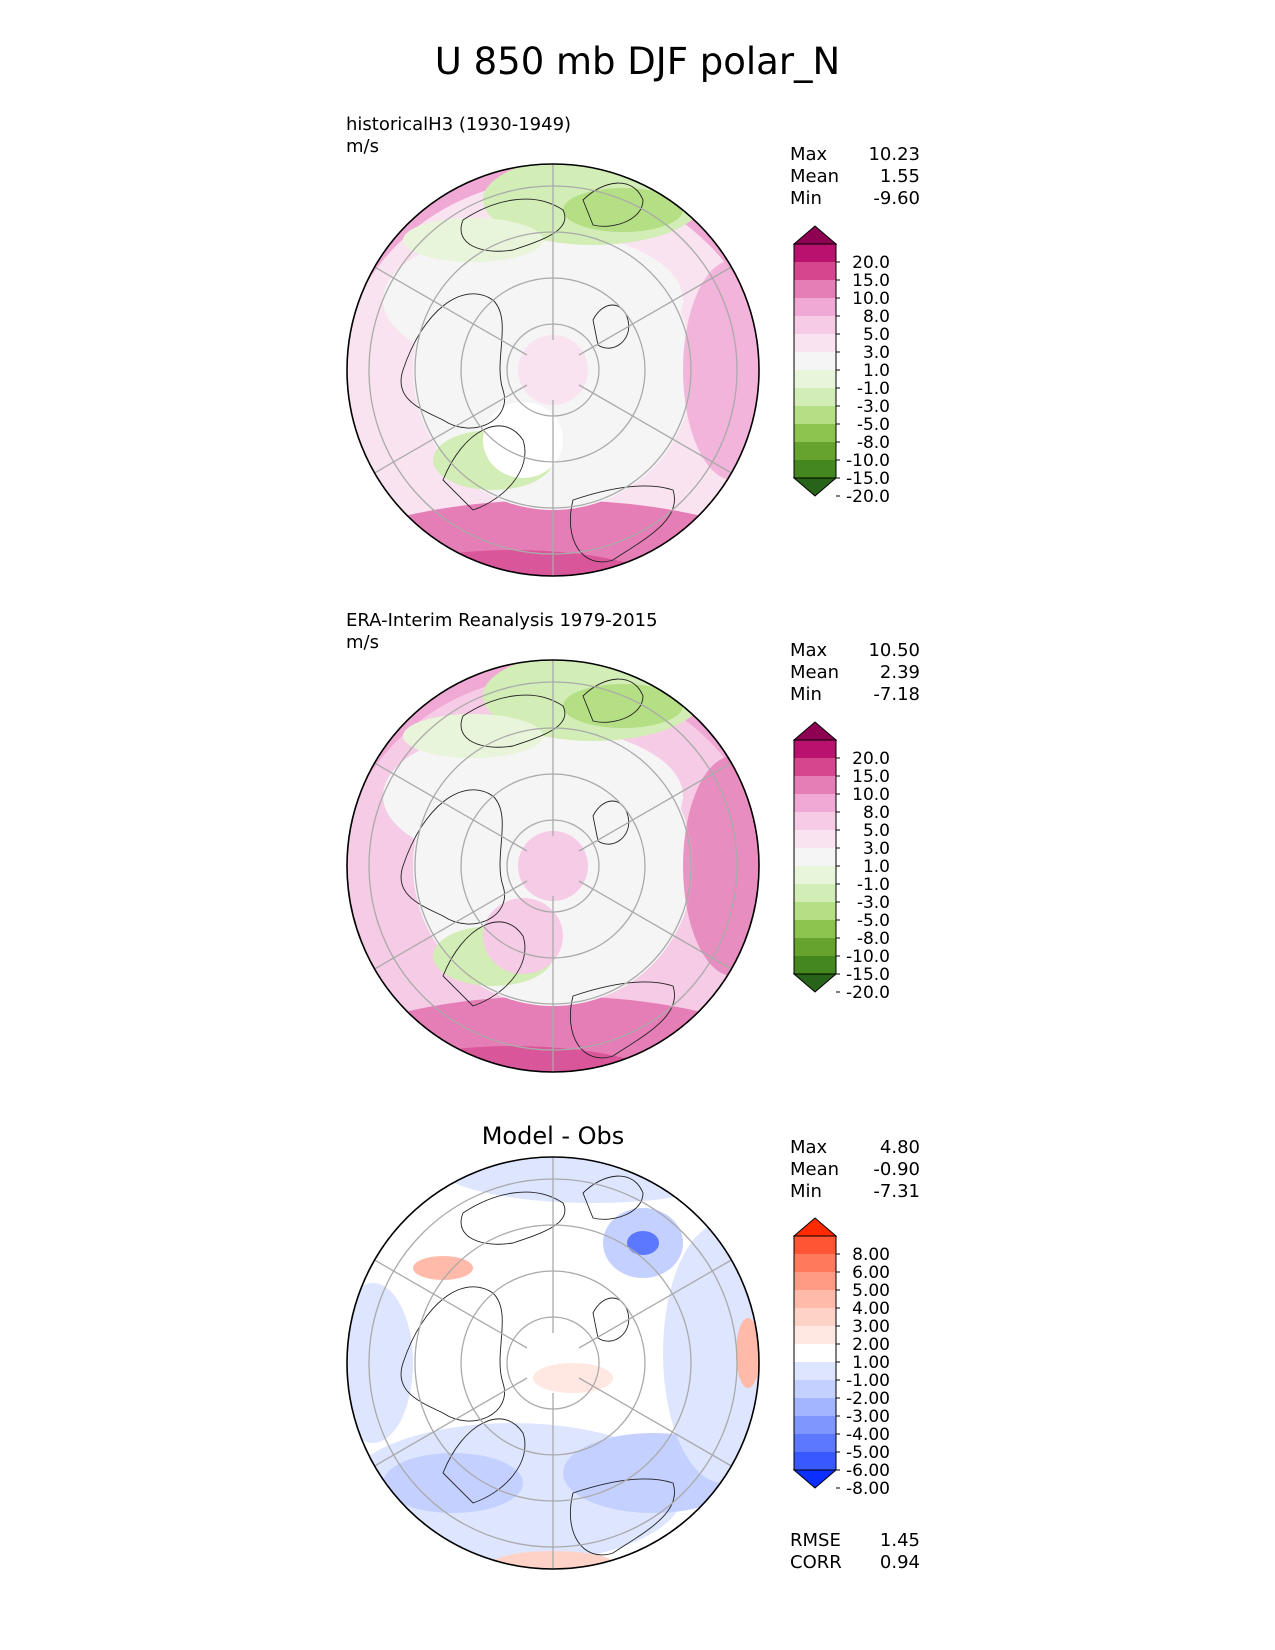 Image resolution: width=1275 pixels, height=1650 pixels. I want to click on panel-1-units: m/s, so click(362, 146).